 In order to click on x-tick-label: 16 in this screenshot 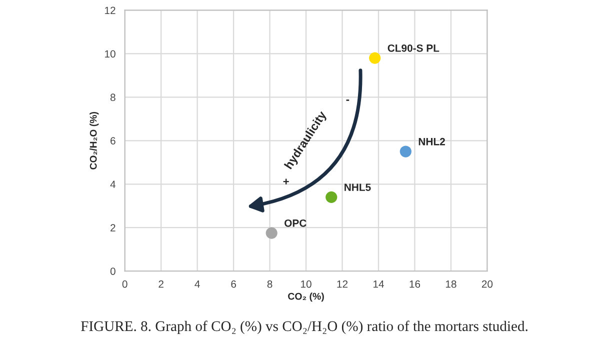, I will do `click(415, 284)`.